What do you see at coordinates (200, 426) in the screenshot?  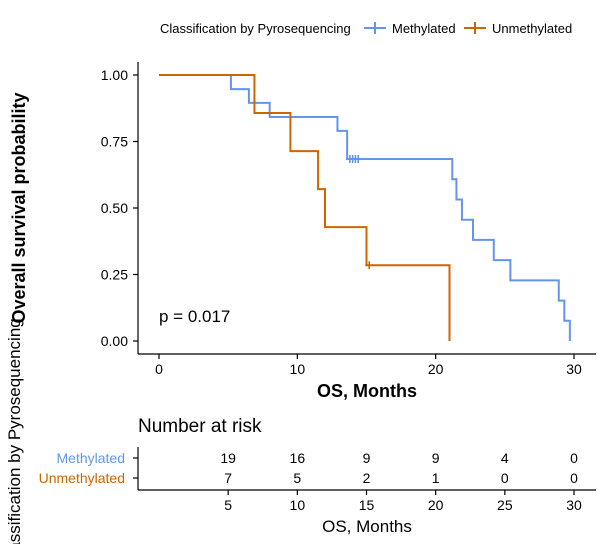 I see `risk-table-title: Number at risk` at bounding box center [200, 426].